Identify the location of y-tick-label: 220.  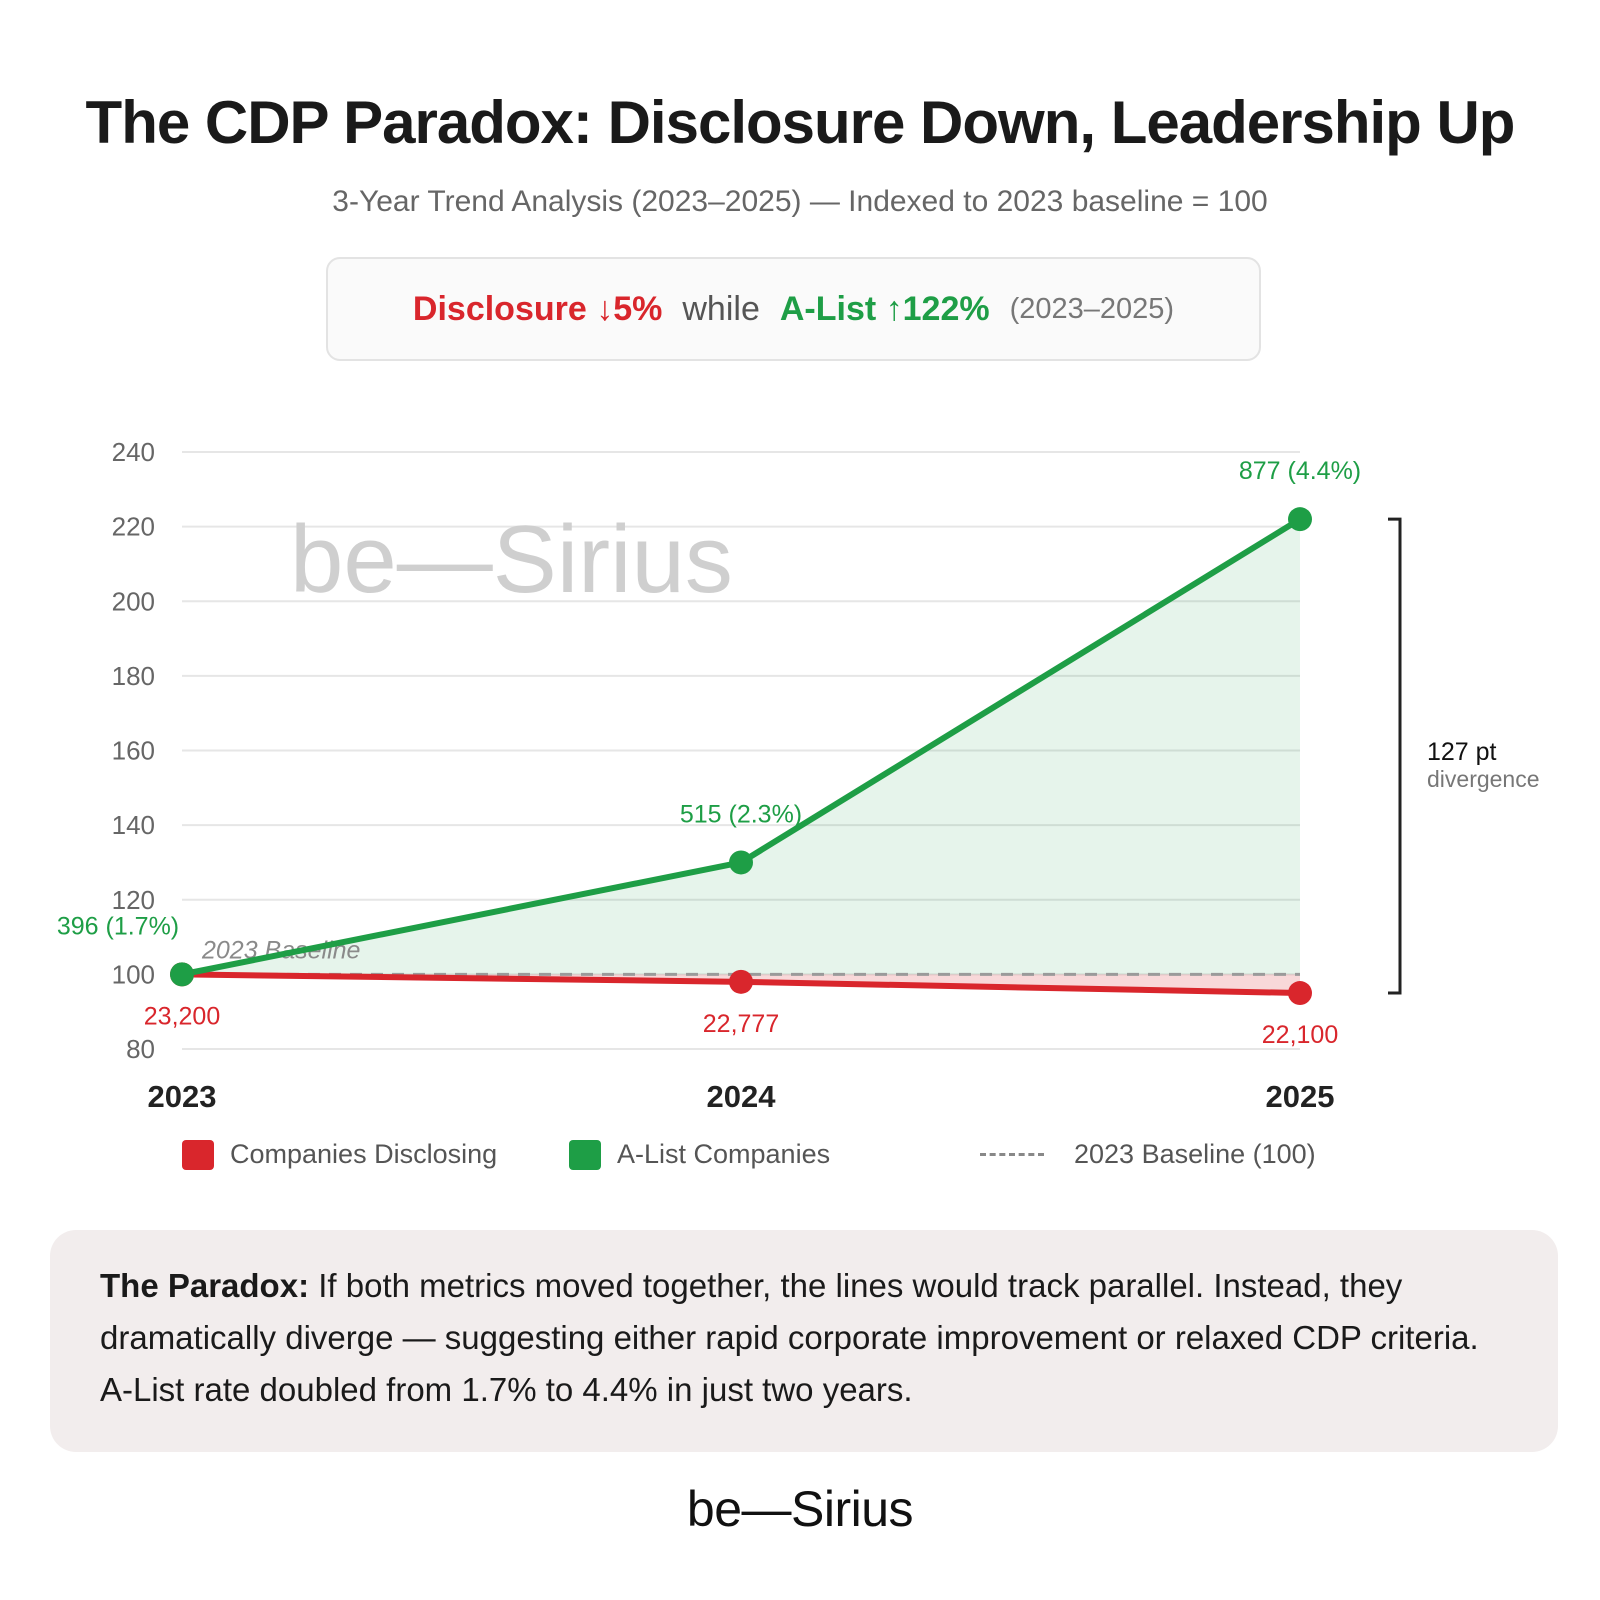
(133, 527).